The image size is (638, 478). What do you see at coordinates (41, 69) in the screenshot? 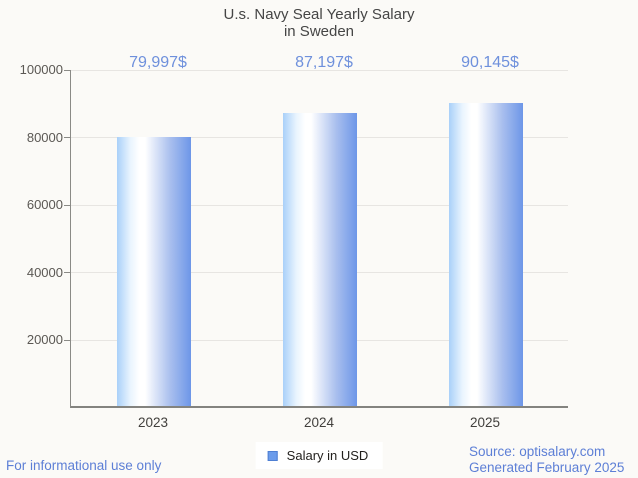
I see `y-axis-label-100000: 100000` at bounding box center [41, 69].